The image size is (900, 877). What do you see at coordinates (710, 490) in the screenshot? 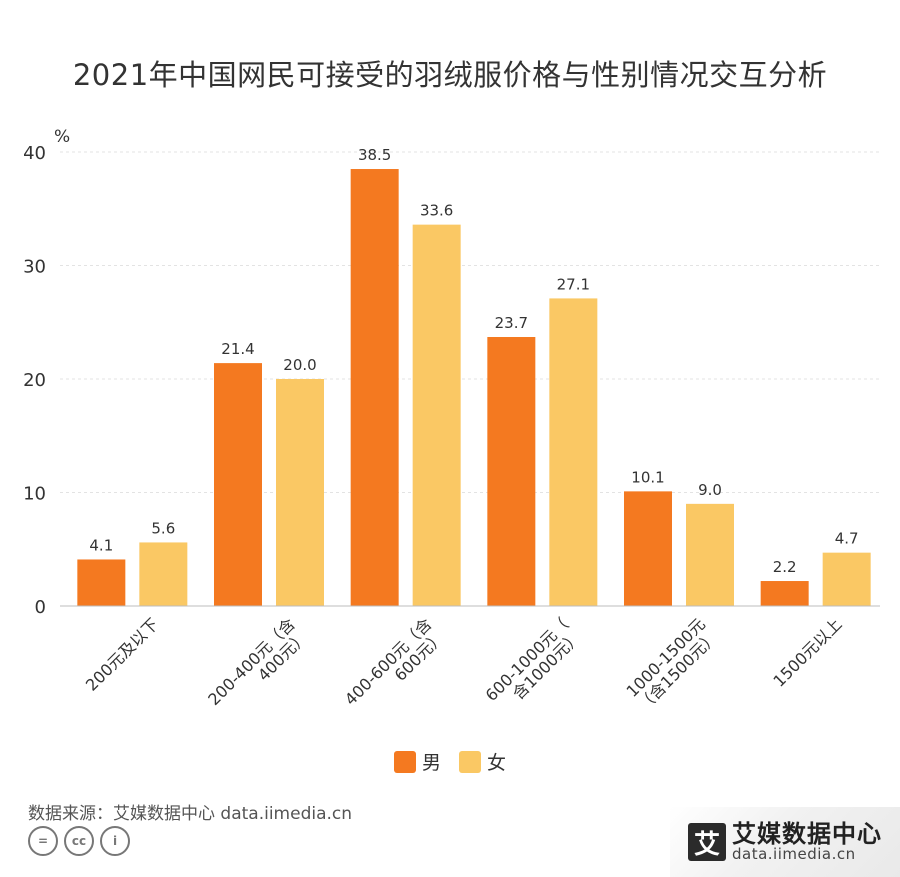
I see `data-label: 9.0` at bounding box center [710, 490].